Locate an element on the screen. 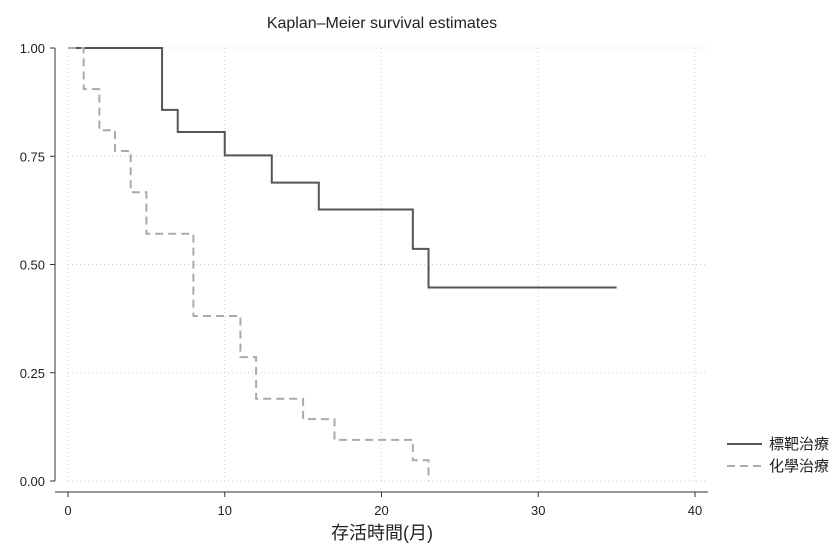 Image resolution: width=838 pixels, height=549 pixels. x-axis-label: 存活時間(月) is located at coordinates (382, 533).